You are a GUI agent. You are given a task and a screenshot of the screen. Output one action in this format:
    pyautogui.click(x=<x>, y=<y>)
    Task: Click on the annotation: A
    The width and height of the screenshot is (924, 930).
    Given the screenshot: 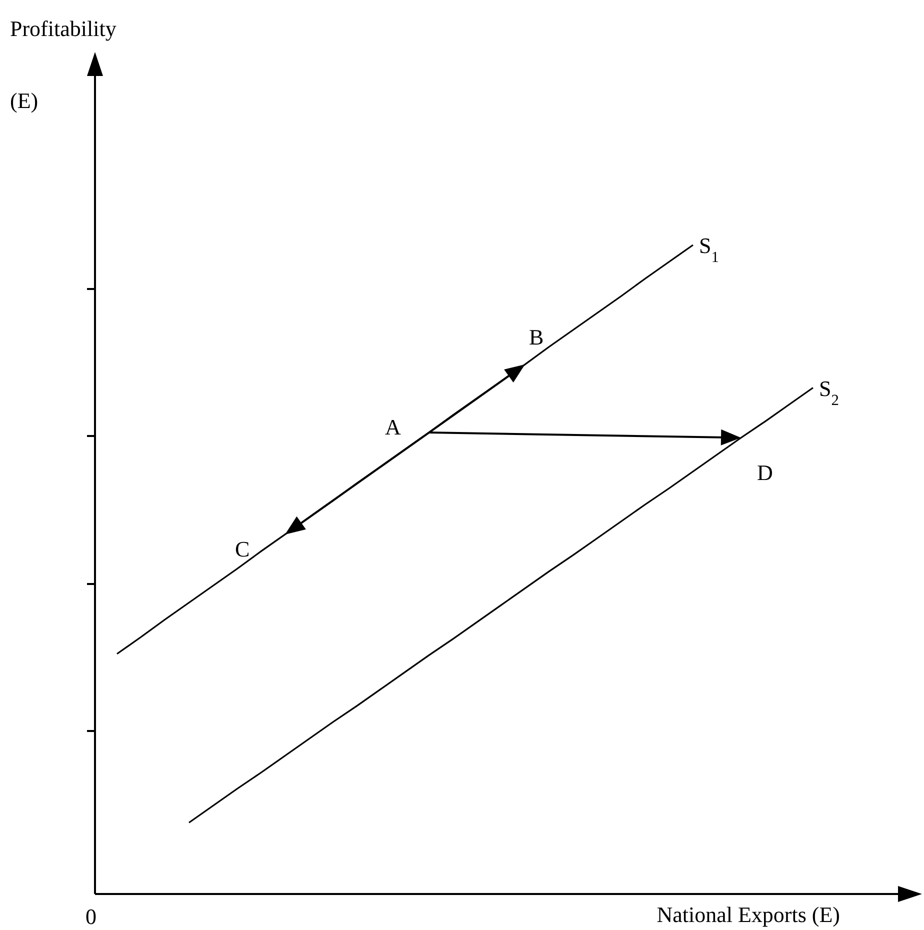 What is the action you would take?
    pyautogui.click(x=393, y=427)
    